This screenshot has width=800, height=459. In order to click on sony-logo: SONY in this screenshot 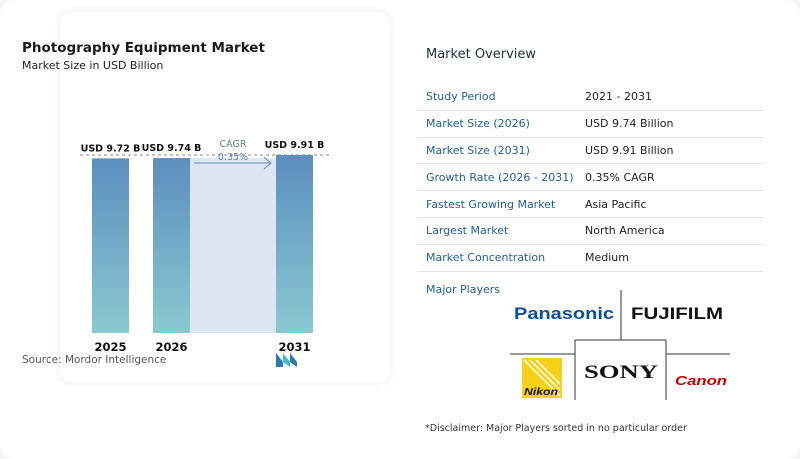, I will do `click(621, 372)`.